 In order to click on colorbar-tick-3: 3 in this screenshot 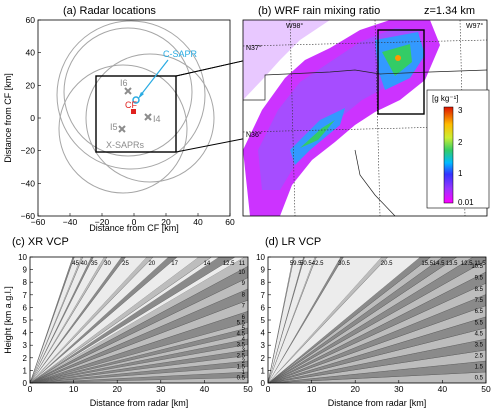, I will do `click(460, 110)`.